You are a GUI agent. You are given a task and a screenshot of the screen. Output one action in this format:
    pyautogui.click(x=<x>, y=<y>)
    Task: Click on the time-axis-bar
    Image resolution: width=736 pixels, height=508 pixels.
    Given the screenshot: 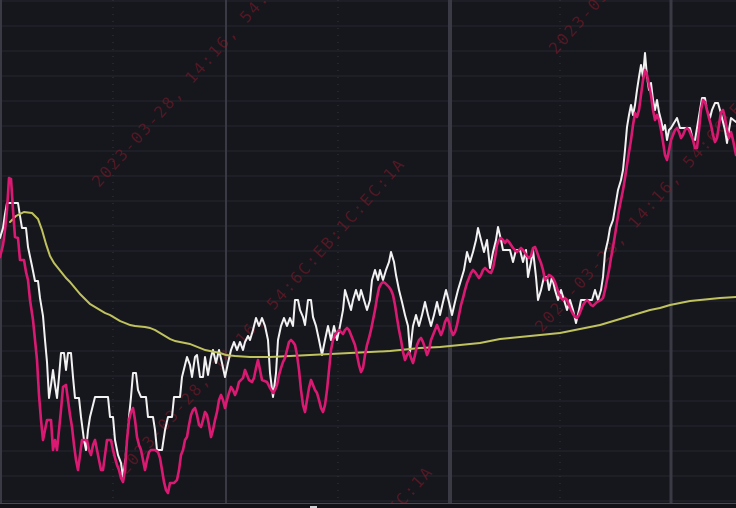 What is the action you would take?
    pyautogui.click(x=368, y=505)
    